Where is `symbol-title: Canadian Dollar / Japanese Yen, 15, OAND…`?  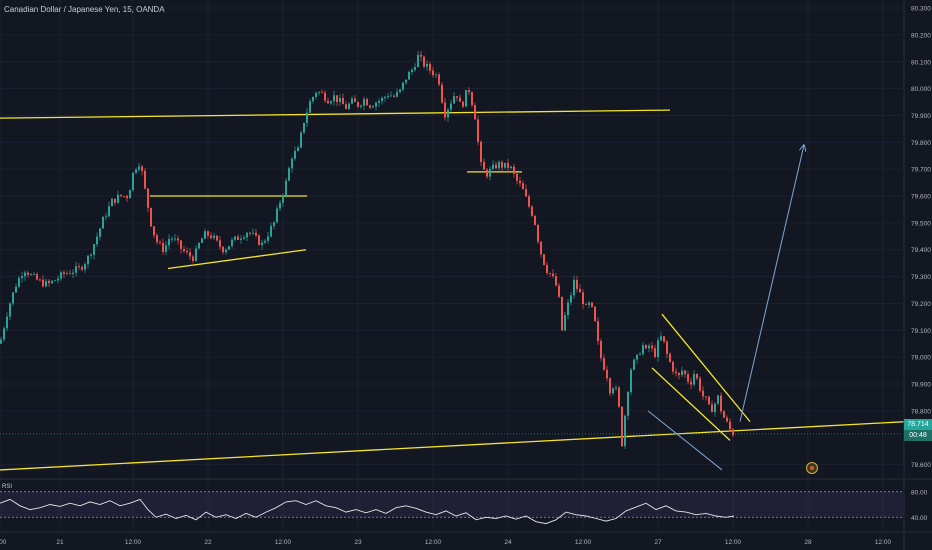 symbol-title: Canadian Dollar / Japanese Yen, 15, OAND… is located at coordinates (84, 9).